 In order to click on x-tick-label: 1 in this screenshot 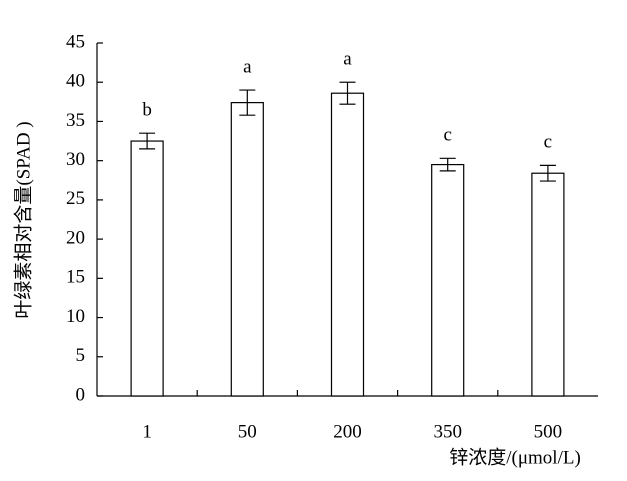, I will do `click(147, 431)`.